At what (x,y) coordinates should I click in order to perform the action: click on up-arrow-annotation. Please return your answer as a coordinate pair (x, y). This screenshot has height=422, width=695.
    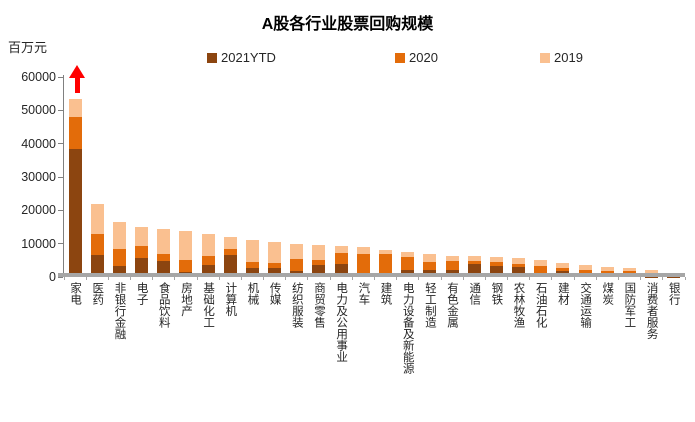
    Looking at the image, I should click on (77, 79).